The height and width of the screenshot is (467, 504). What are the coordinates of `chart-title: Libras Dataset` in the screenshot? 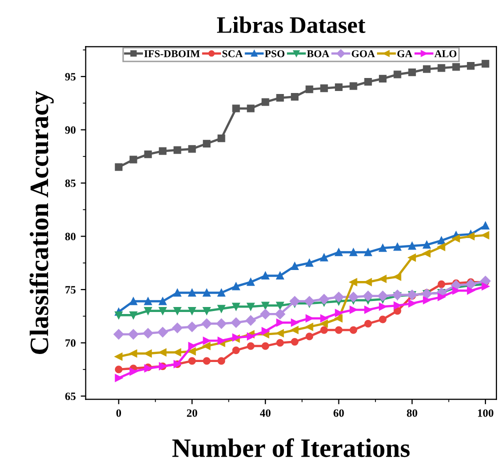 It's located at (291, 25).